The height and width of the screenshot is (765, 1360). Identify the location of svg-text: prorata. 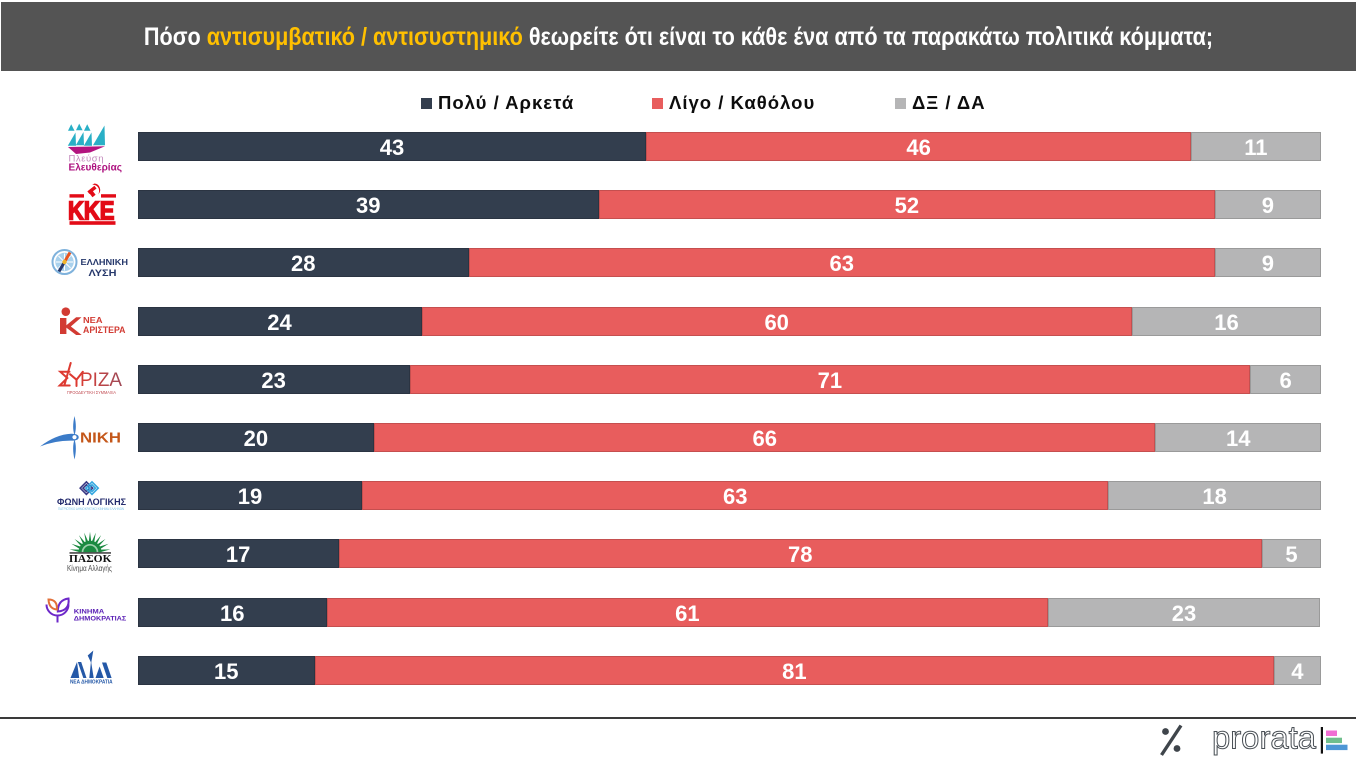
(1264, 738).